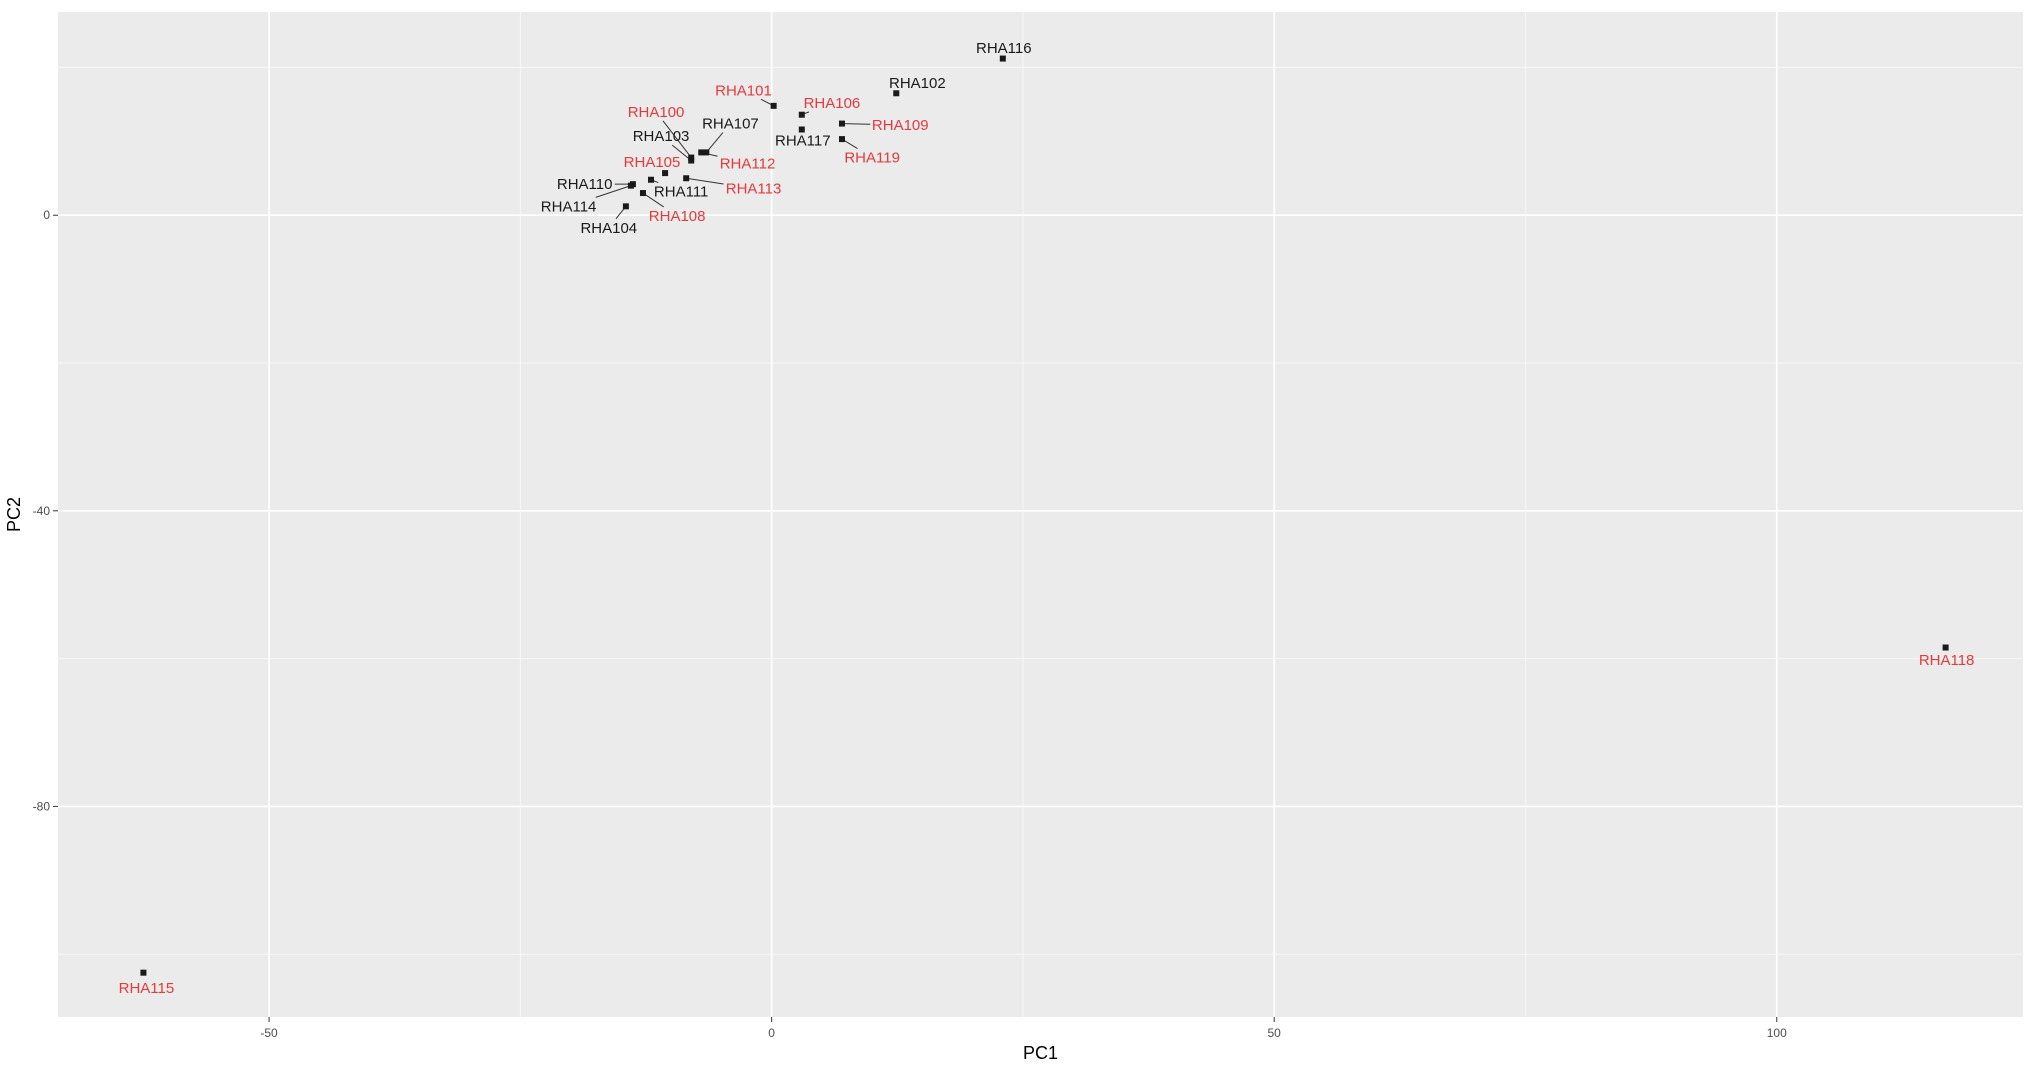  I want to click on x-tick-label: 100, so click(1777, 1033).